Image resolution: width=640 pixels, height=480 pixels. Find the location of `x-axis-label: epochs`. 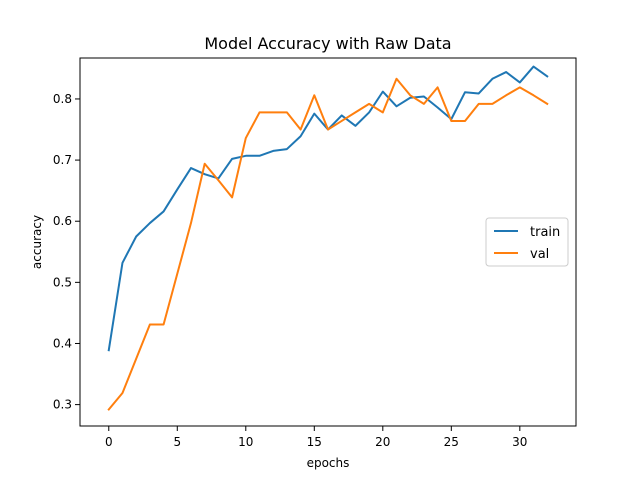

x-axis-label: epochs is located at coordinates (328, 463).